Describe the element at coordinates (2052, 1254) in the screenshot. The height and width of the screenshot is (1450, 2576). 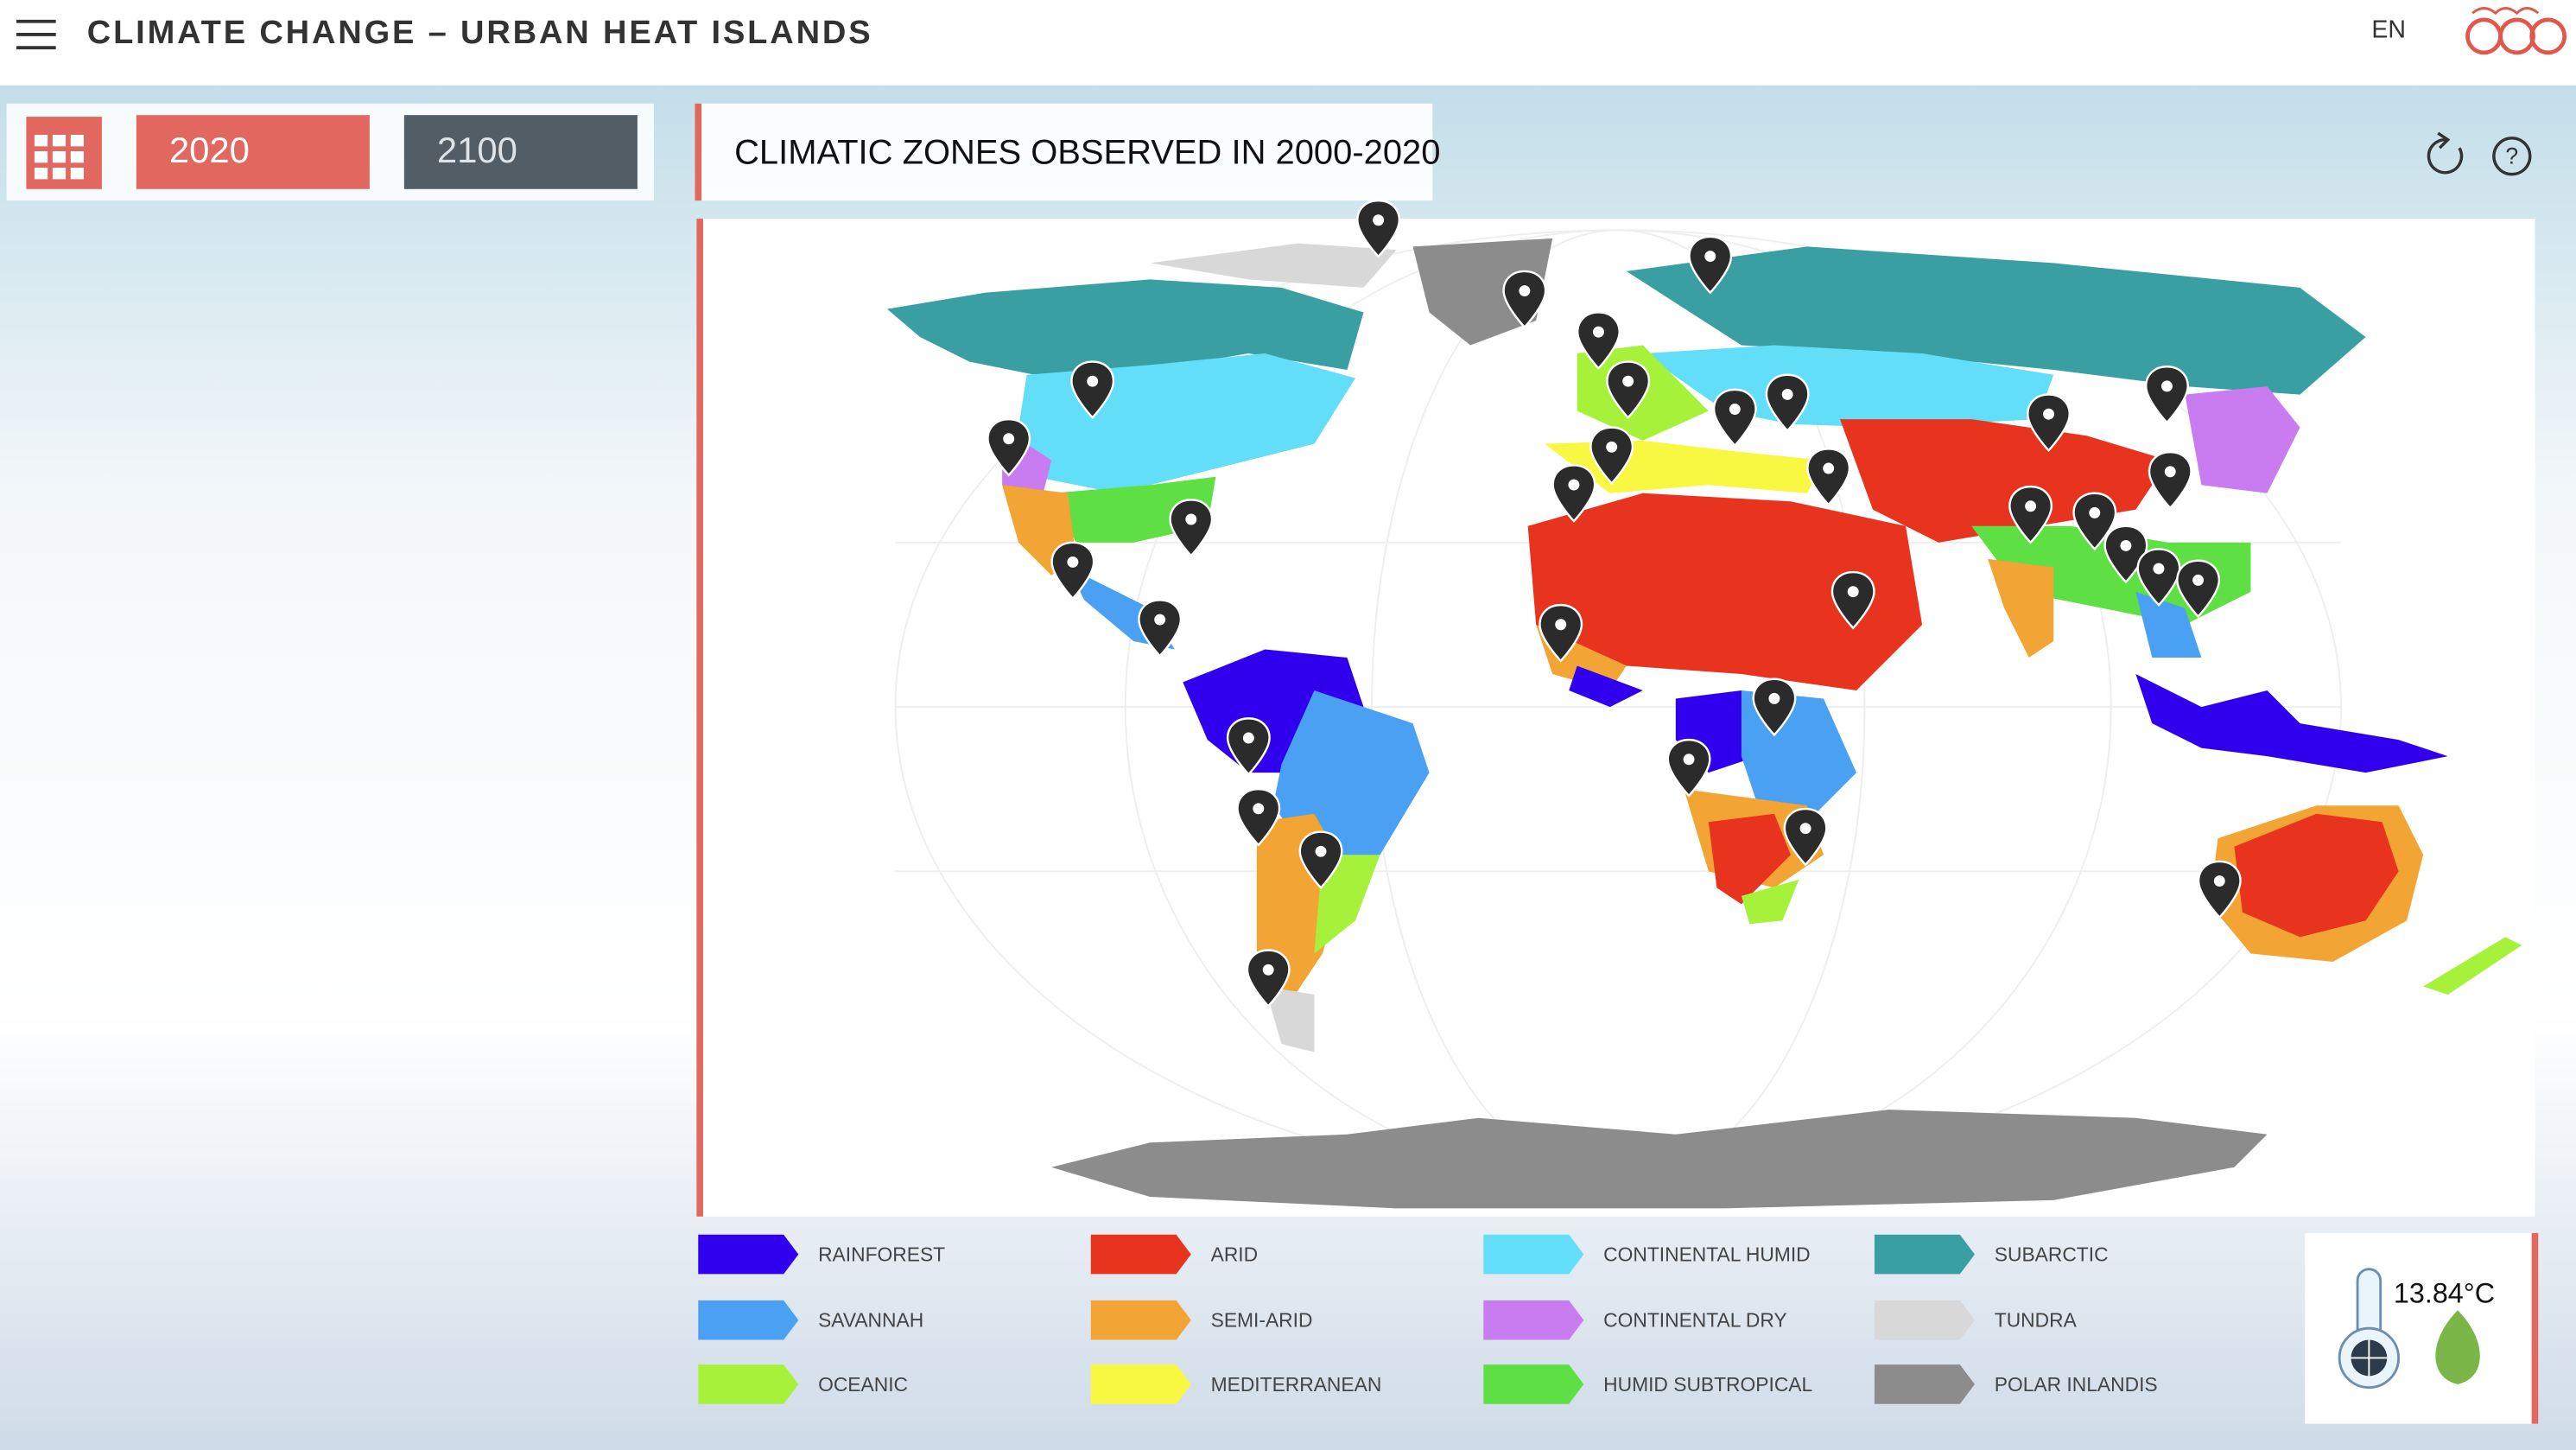
I see `legend-label: SUBARCTIC` at that location.